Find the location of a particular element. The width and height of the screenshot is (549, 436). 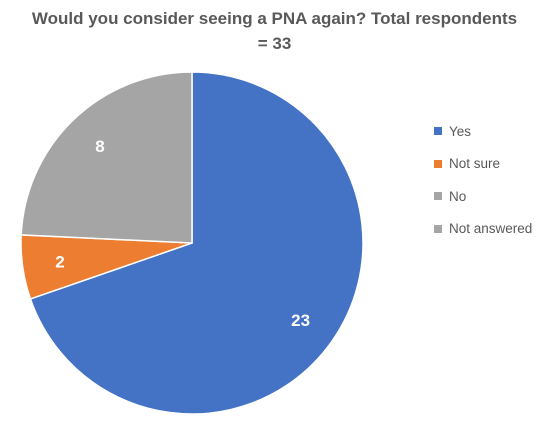

legend-label-not-sure: Not sure is located at coordinates (475, 164).